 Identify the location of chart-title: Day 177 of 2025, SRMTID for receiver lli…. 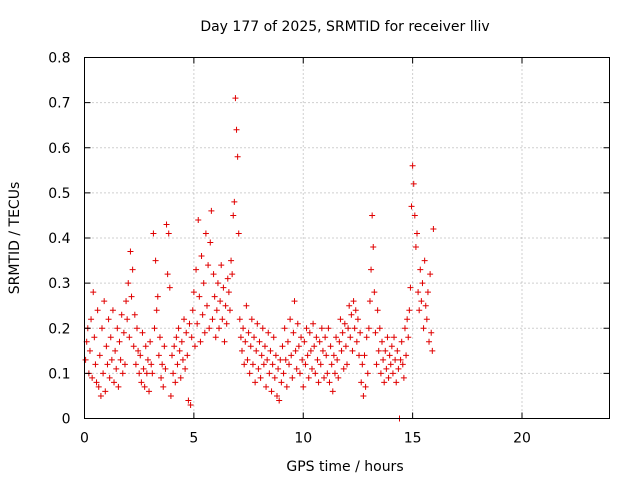
(344, 27).